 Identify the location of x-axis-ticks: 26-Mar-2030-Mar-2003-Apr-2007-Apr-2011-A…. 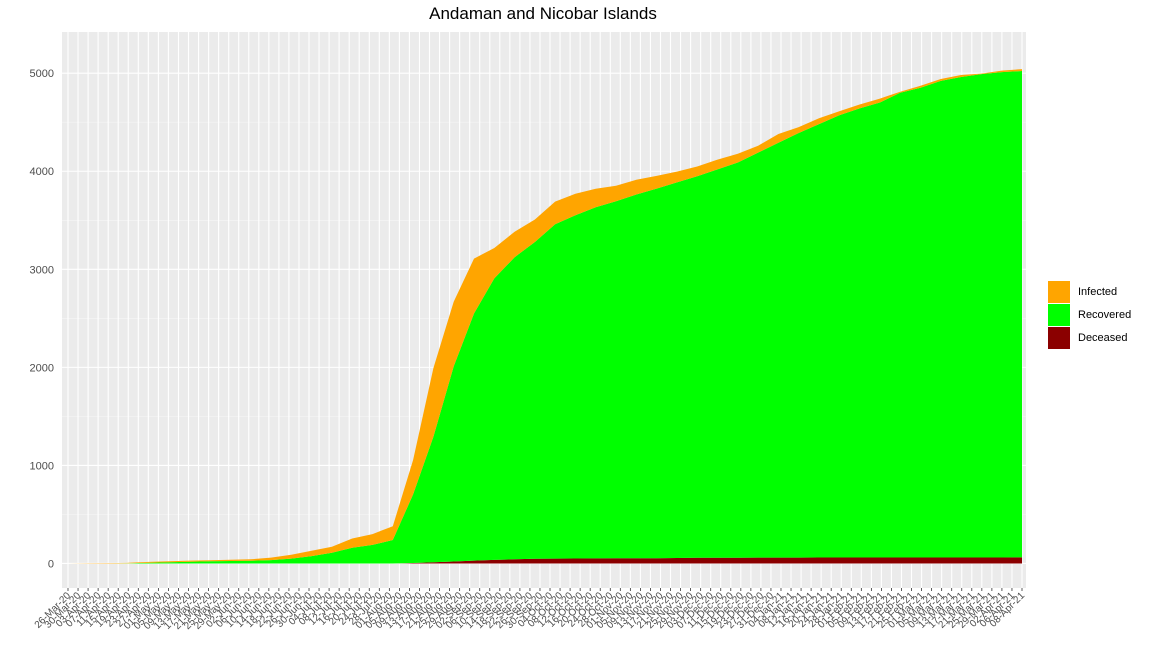
(530, 610).